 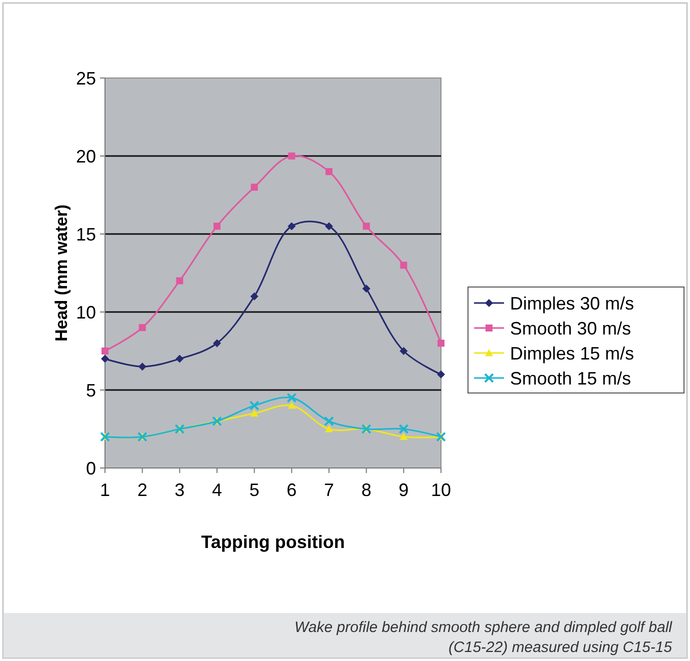 What do you see at coordinates (329, 490) in the screenshot?
I see `x-tick-label: 7` at bounding box center [329, 490].